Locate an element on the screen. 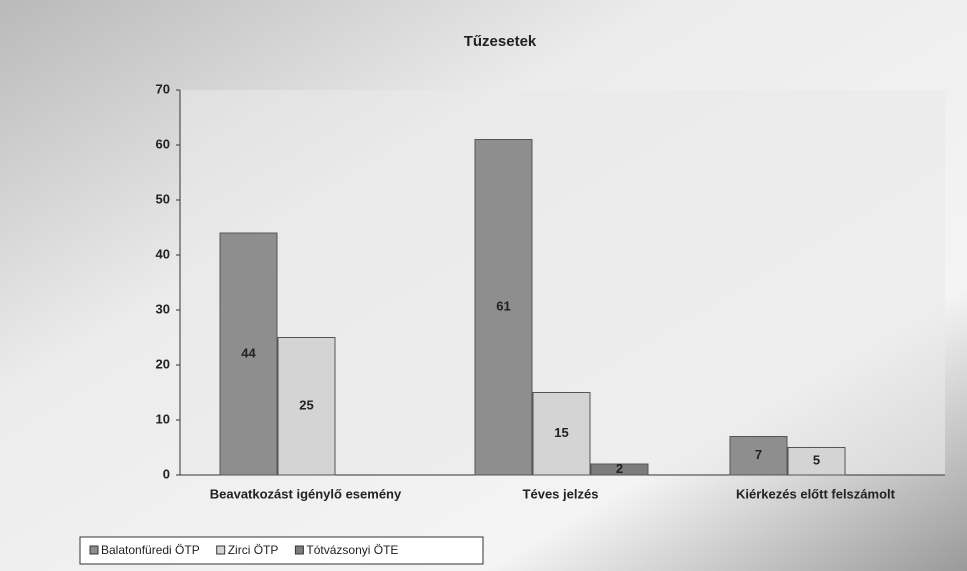 This screenshot has height=571, width=967. y-tick-label: 60 is located at coordinates (163, 143).